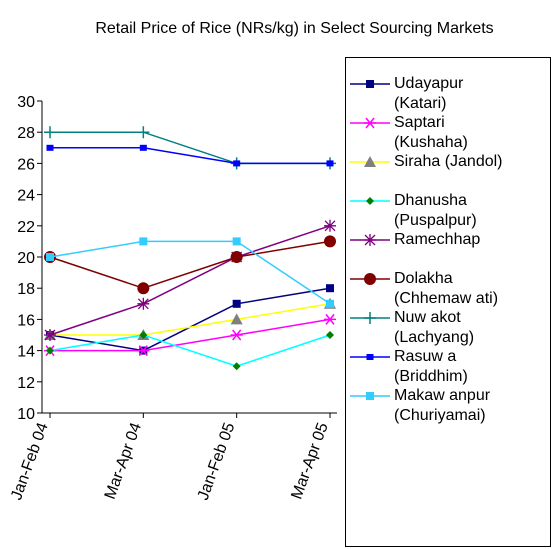 Image resolution: width=557 pixels, height=549 pixels. Describe the element at coordinates (26, 133) in the screenshot. I see `y-tick-label: 28` at that location.